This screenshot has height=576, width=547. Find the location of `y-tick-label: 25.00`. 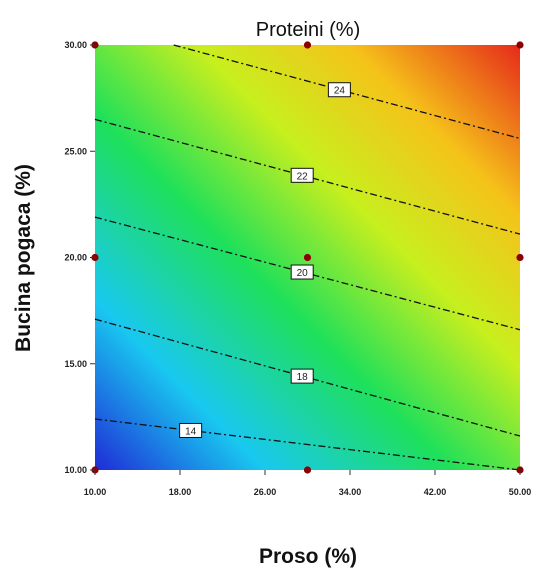

y-tick-label: 25.00 is located at coordinates (75, 151).